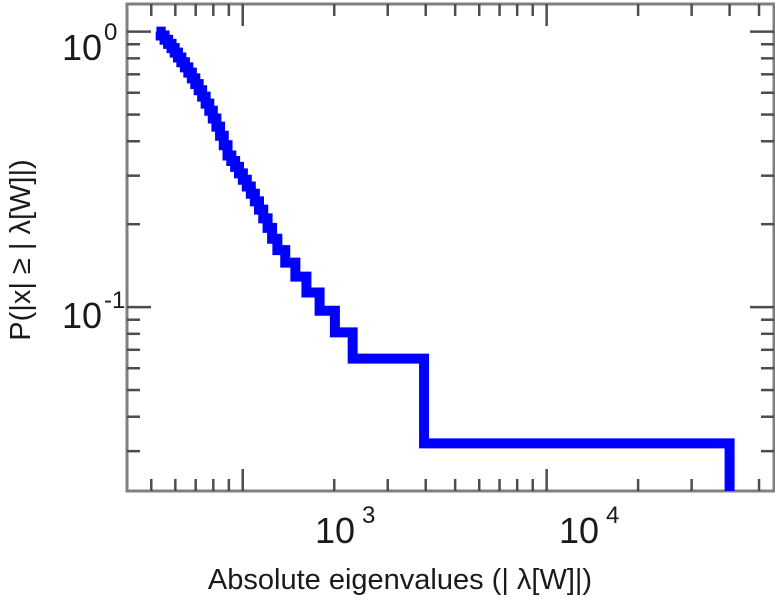 Image resolution: width=775 pixels, height=600 pixels. What do you see at coordinates (335, 530) in the screenshot?
I see `x-tick-label-1-base: 10` at bounding box center [335, 530].